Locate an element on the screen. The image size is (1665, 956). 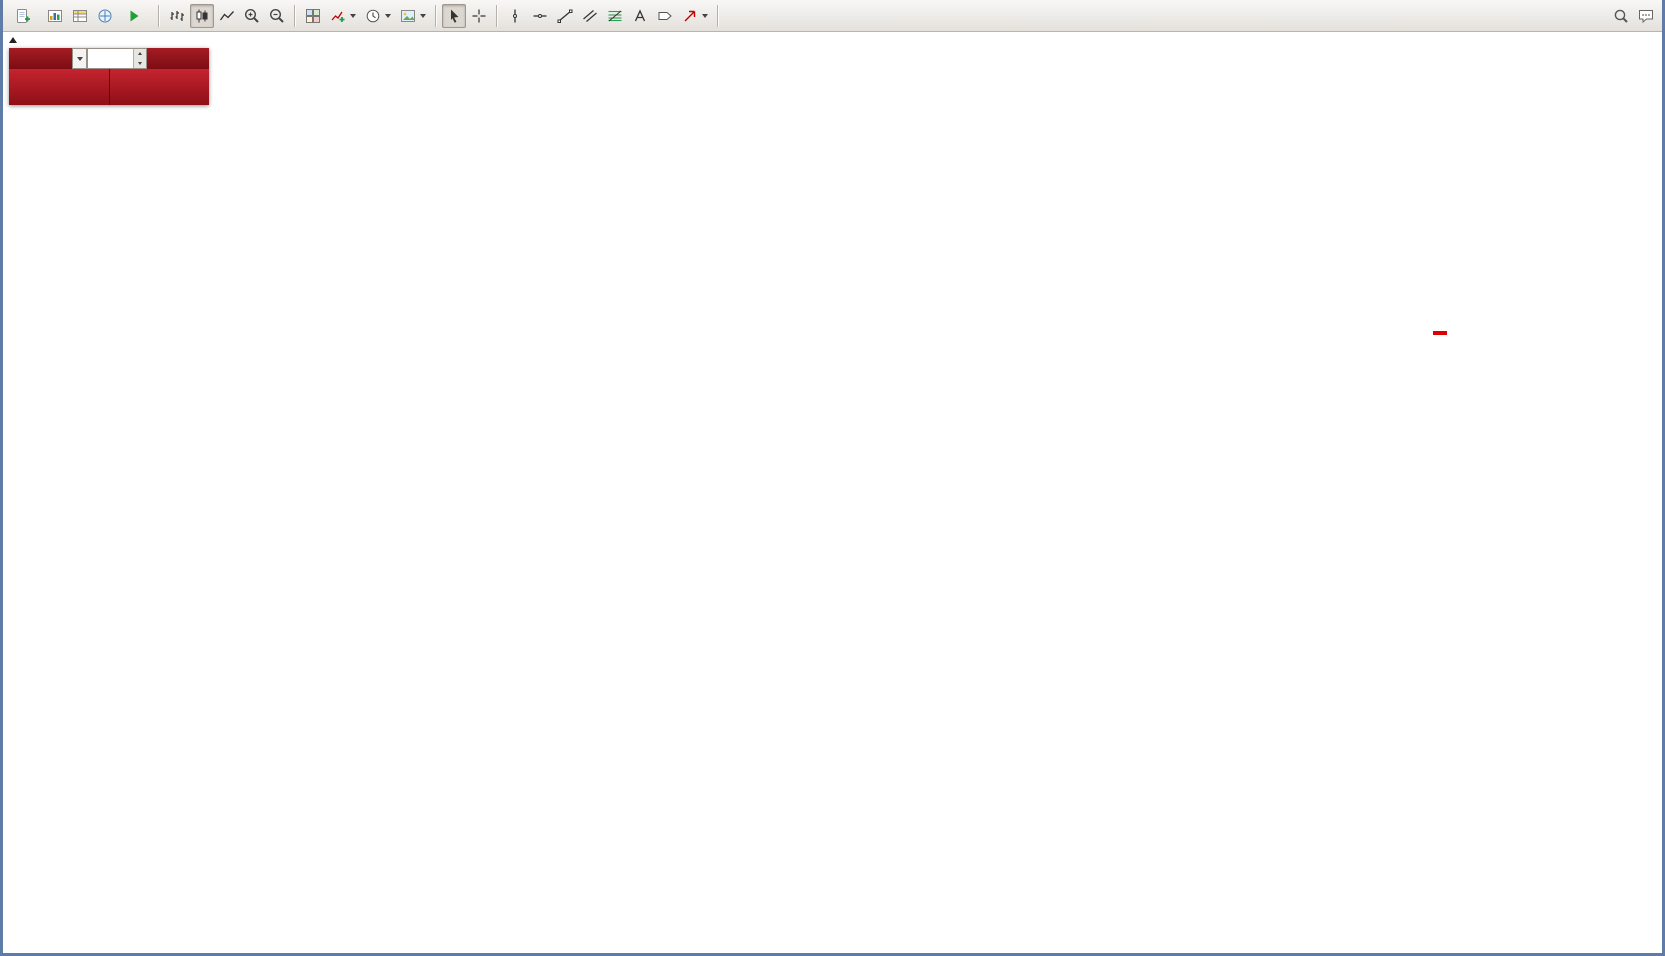
market-watch-button is located at coordinates (55, 16).